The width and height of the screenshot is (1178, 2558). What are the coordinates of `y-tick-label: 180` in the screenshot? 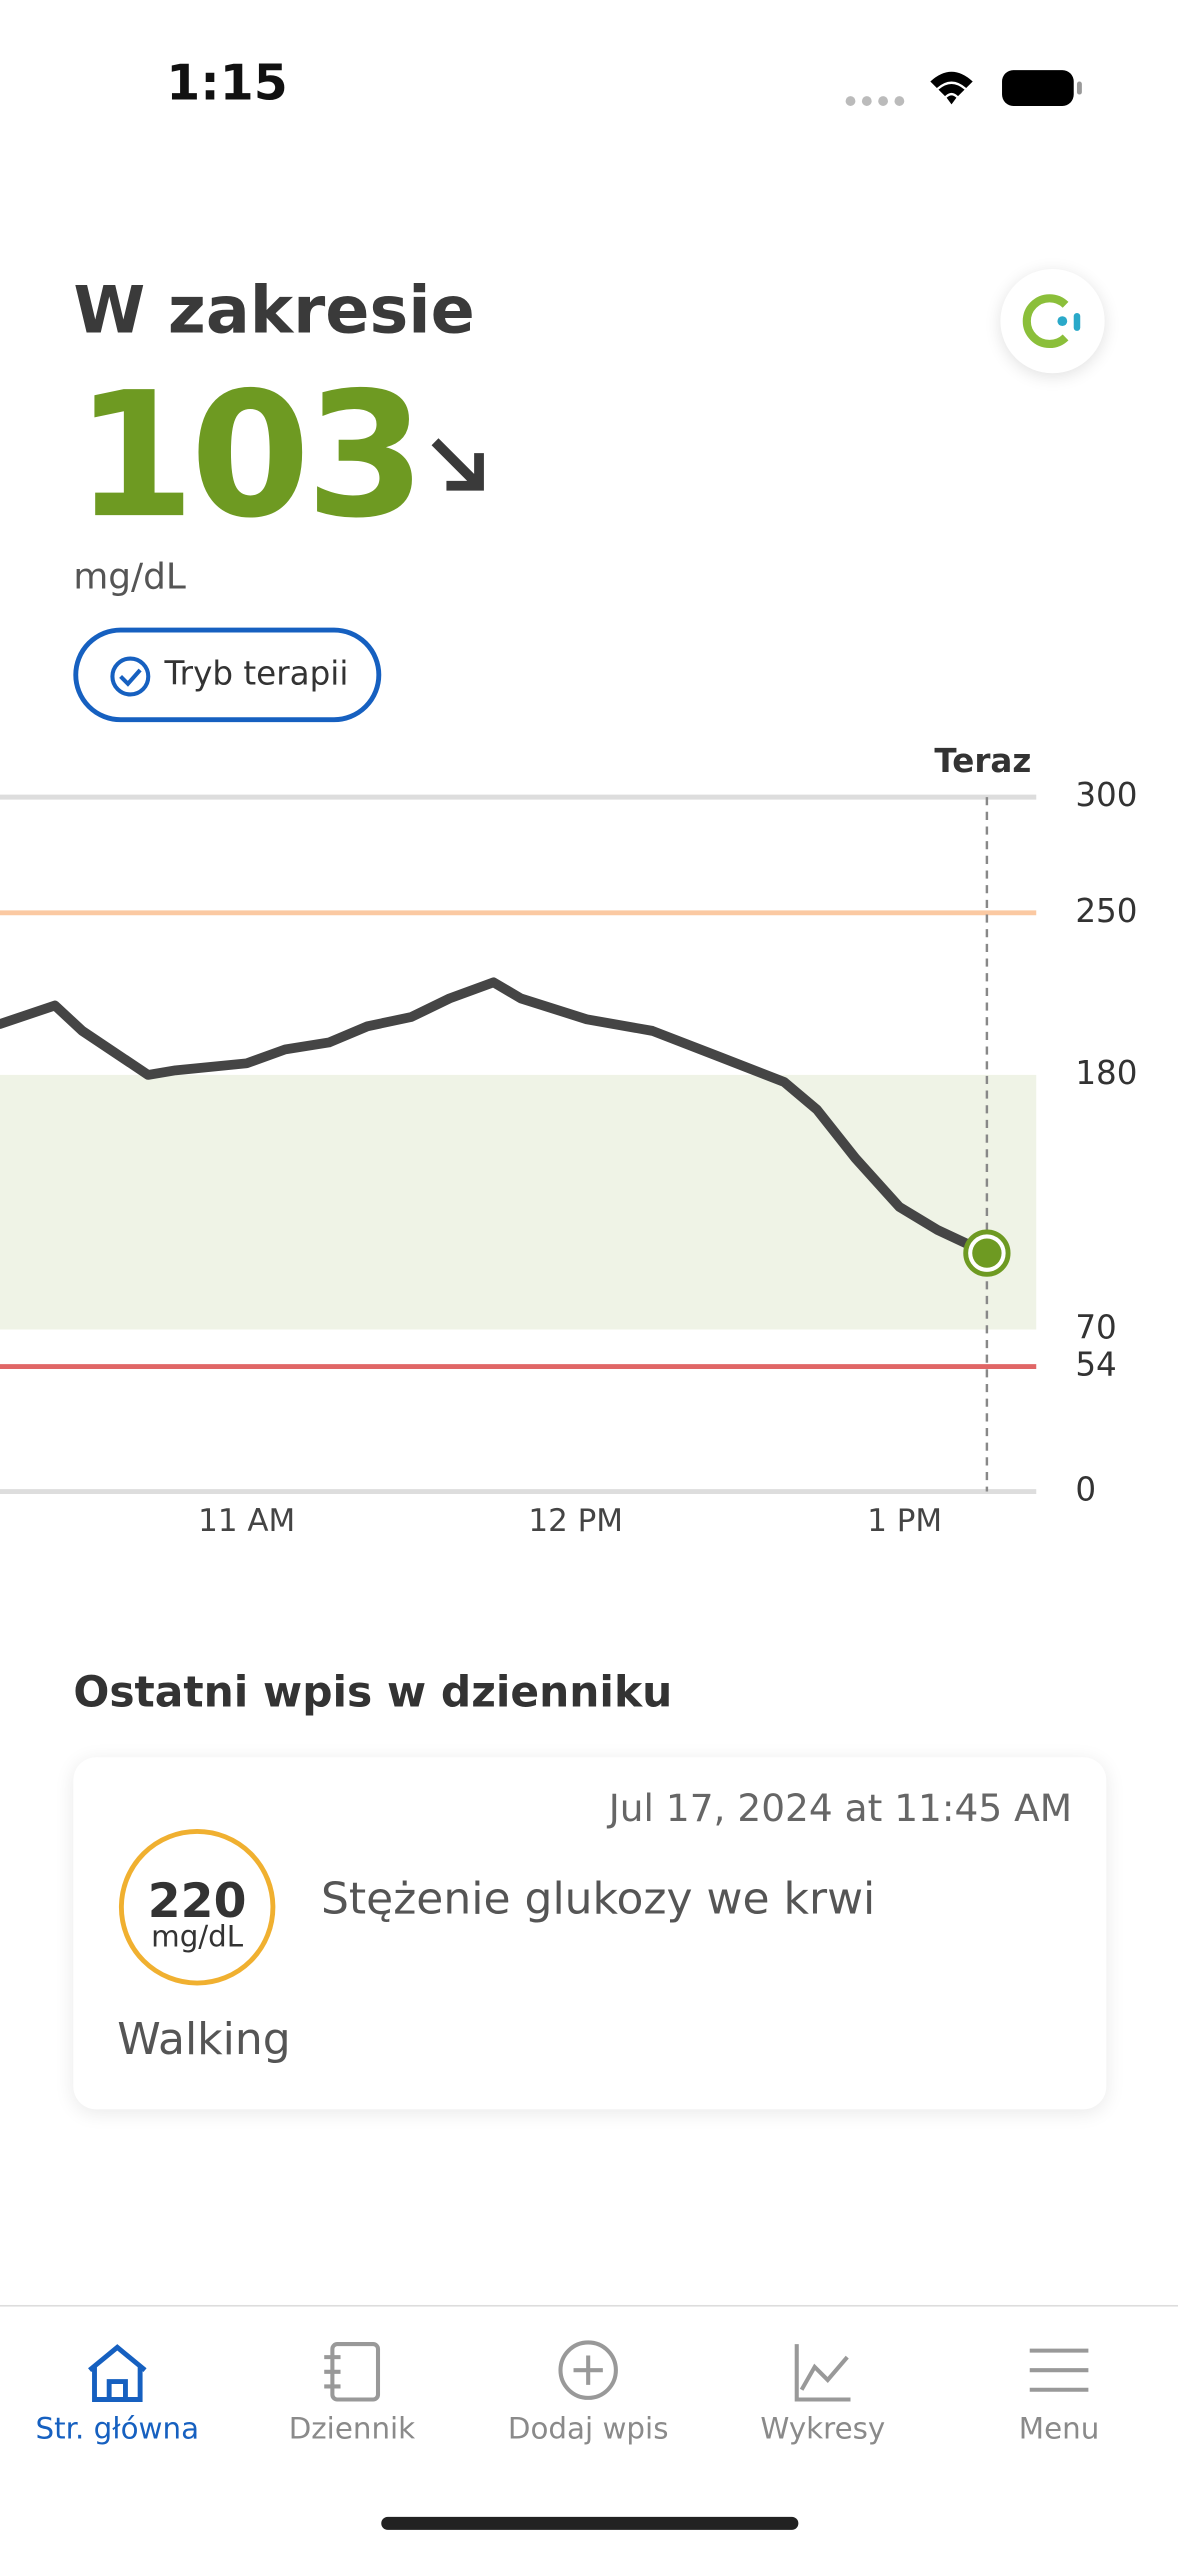 It's located at (1106, 1073).